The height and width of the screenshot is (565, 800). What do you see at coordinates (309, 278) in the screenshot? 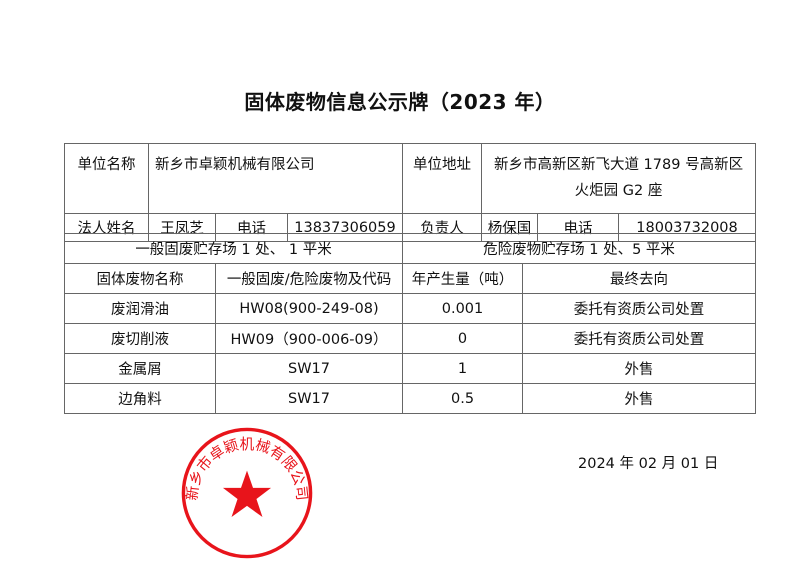
I see `column-header: 一般固废/危险废物及代码` at bounding box center [309, 278].